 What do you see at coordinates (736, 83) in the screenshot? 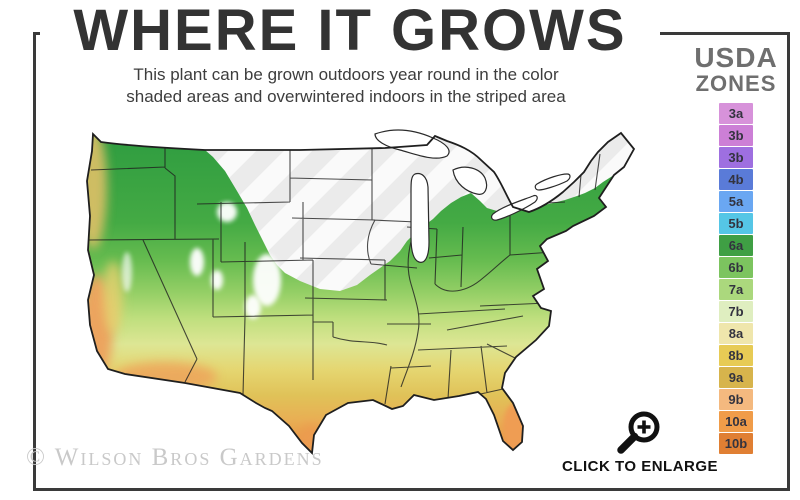
I see `legend-title-zones: ZONES` at bounding box center [736, 83].